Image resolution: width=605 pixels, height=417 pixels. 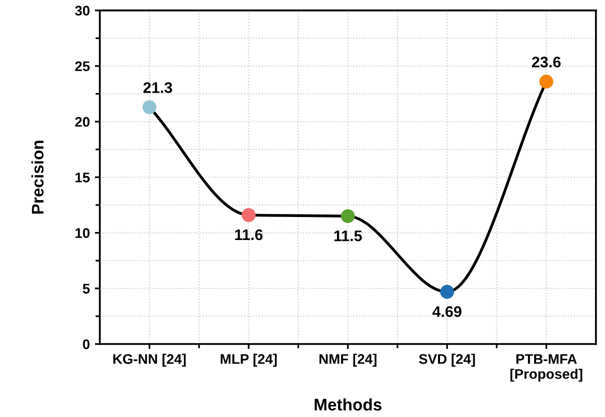 I want to click on y-tick-label: 25, so click(x=82, y=66).